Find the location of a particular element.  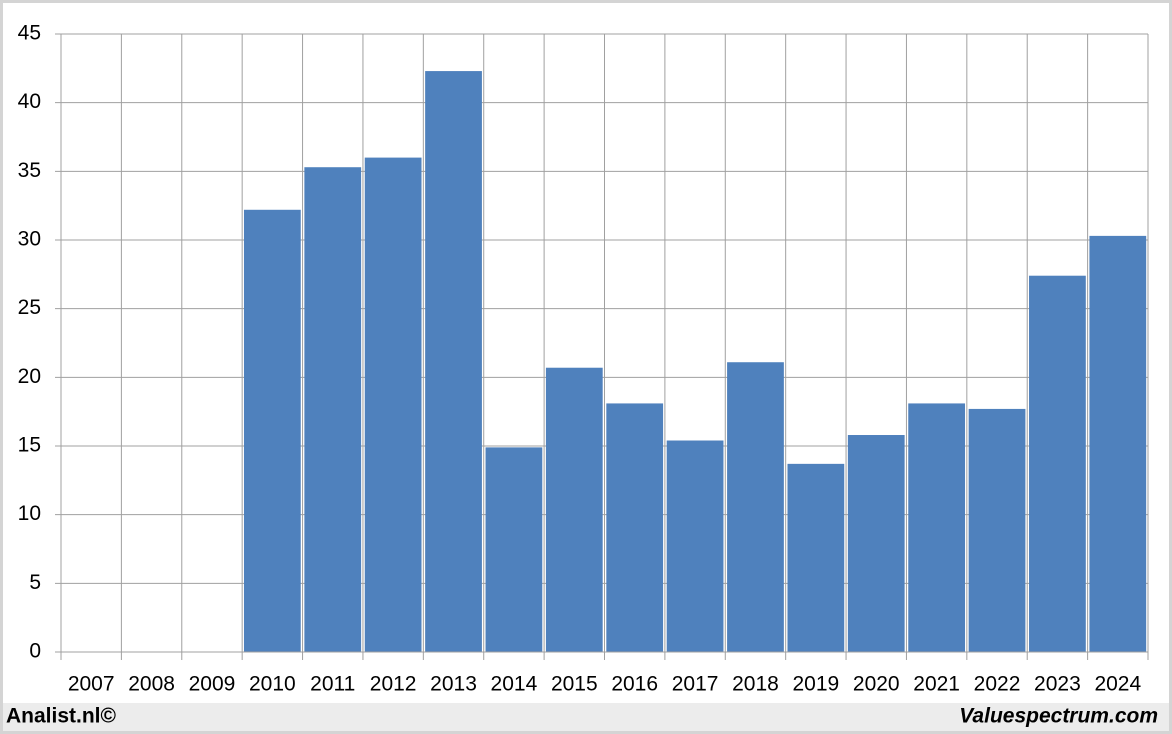

y-tick-label: 10 is located at coordinates (29, 513).